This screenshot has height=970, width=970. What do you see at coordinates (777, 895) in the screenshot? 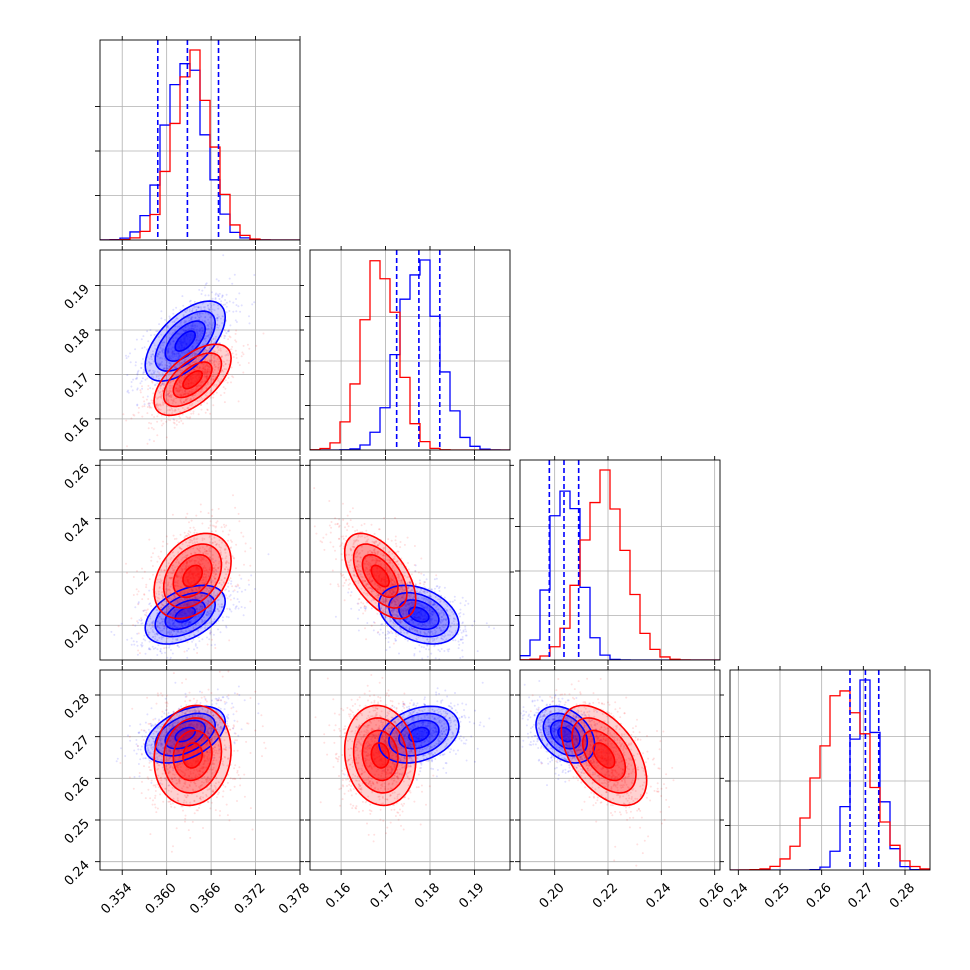
I see `x-tick-label: 0.25` at bounding box center [777, 895].